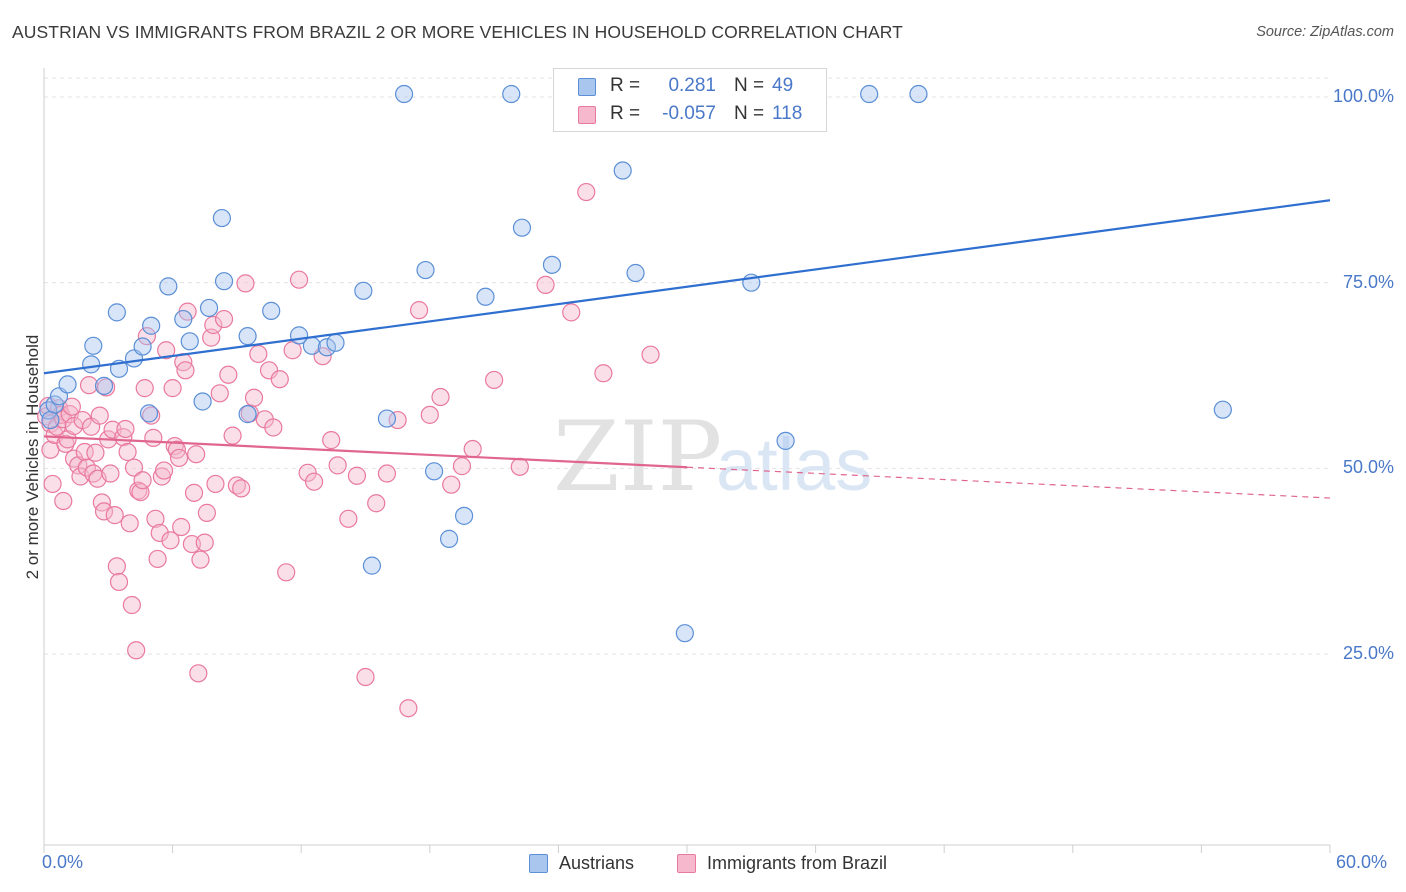  Describe the element at coordinates (63, 862) in the screenshot. I see `x-tick-min: 0.0%` at that location.